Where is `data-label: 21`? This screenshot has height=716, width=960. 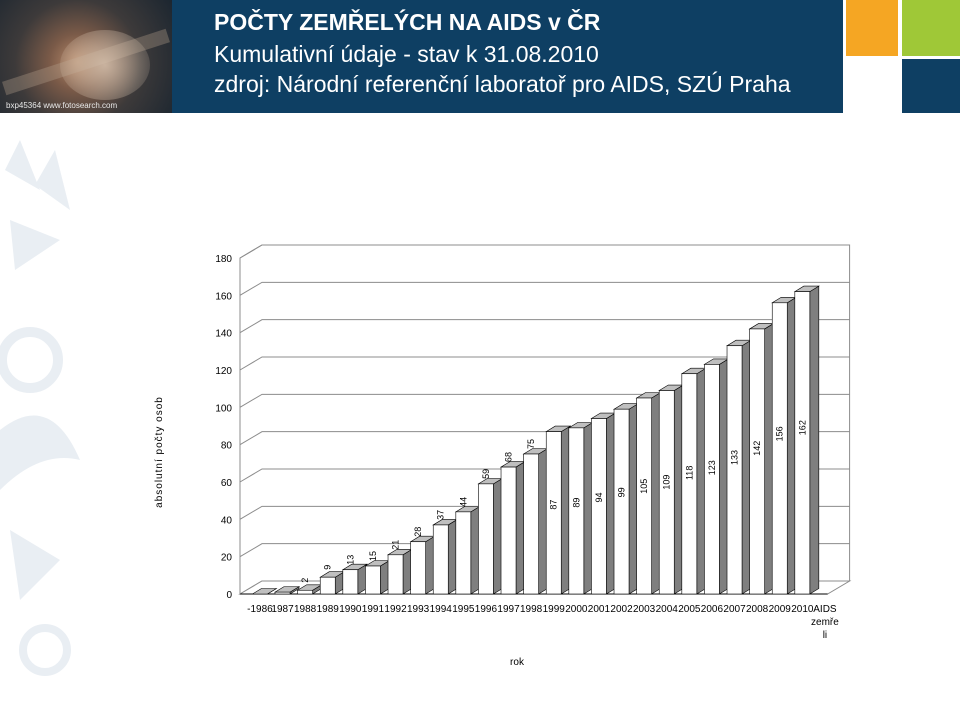
data-label: 21 is located at coordinates (396, 545).